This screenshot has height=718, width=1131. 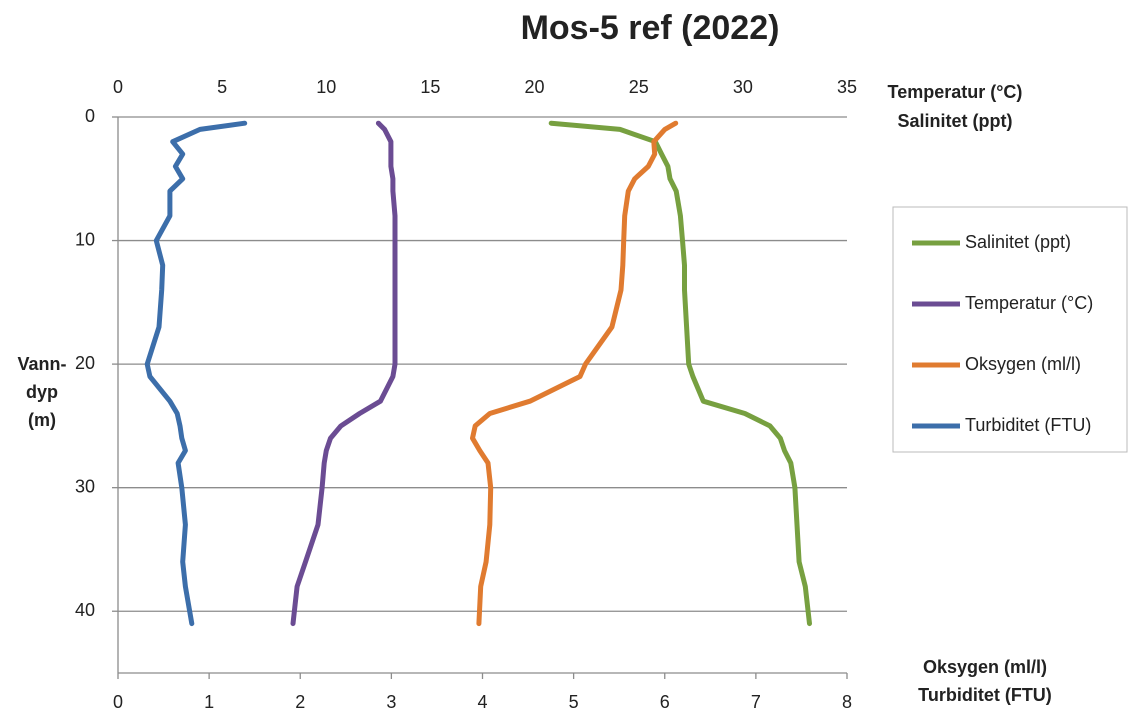 I want to click on x-tick-label: 30, so click(x=743, y=87).